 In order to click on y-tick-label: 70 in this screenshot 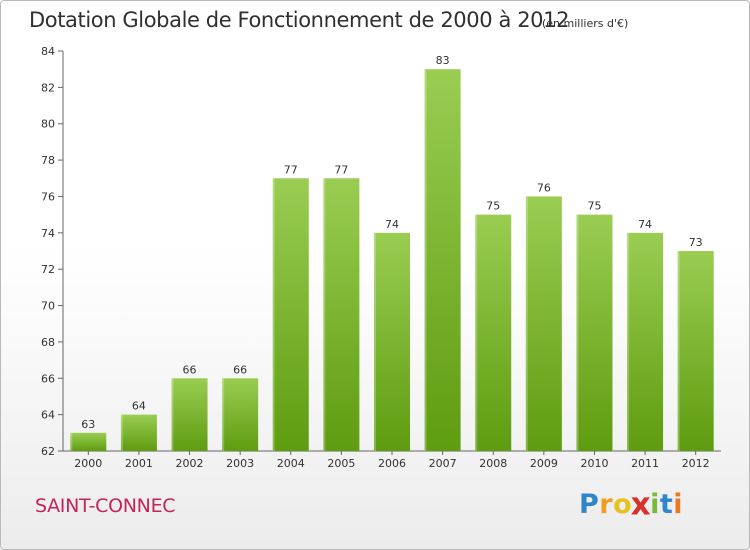, I will do `click(48, 306)`.